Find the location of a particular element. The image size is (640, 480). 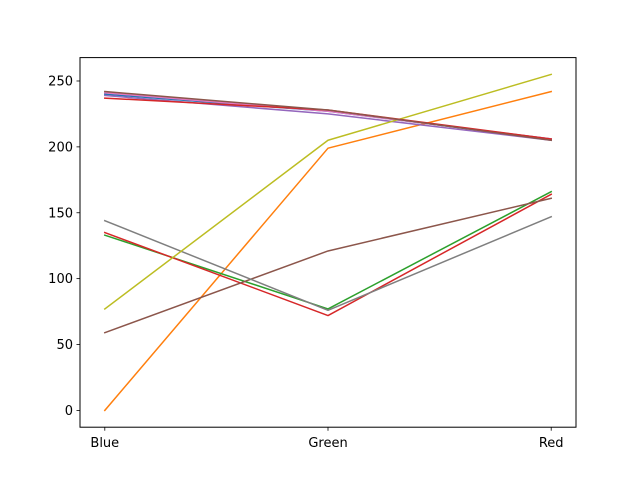

y-tick-label: 0 is located at coordinates (69, 411).